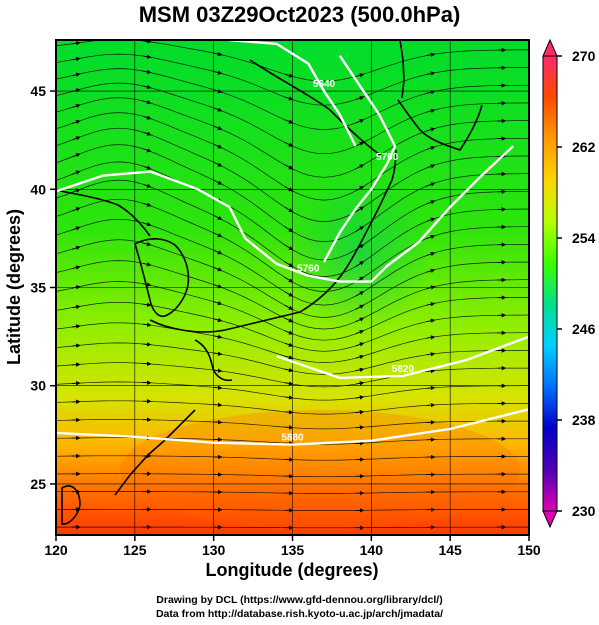 This screenshot has height=625, width=599. Describe the element at coordinates (450, 550) in the screenshot. I see `x-tick-label: 145` at that location.